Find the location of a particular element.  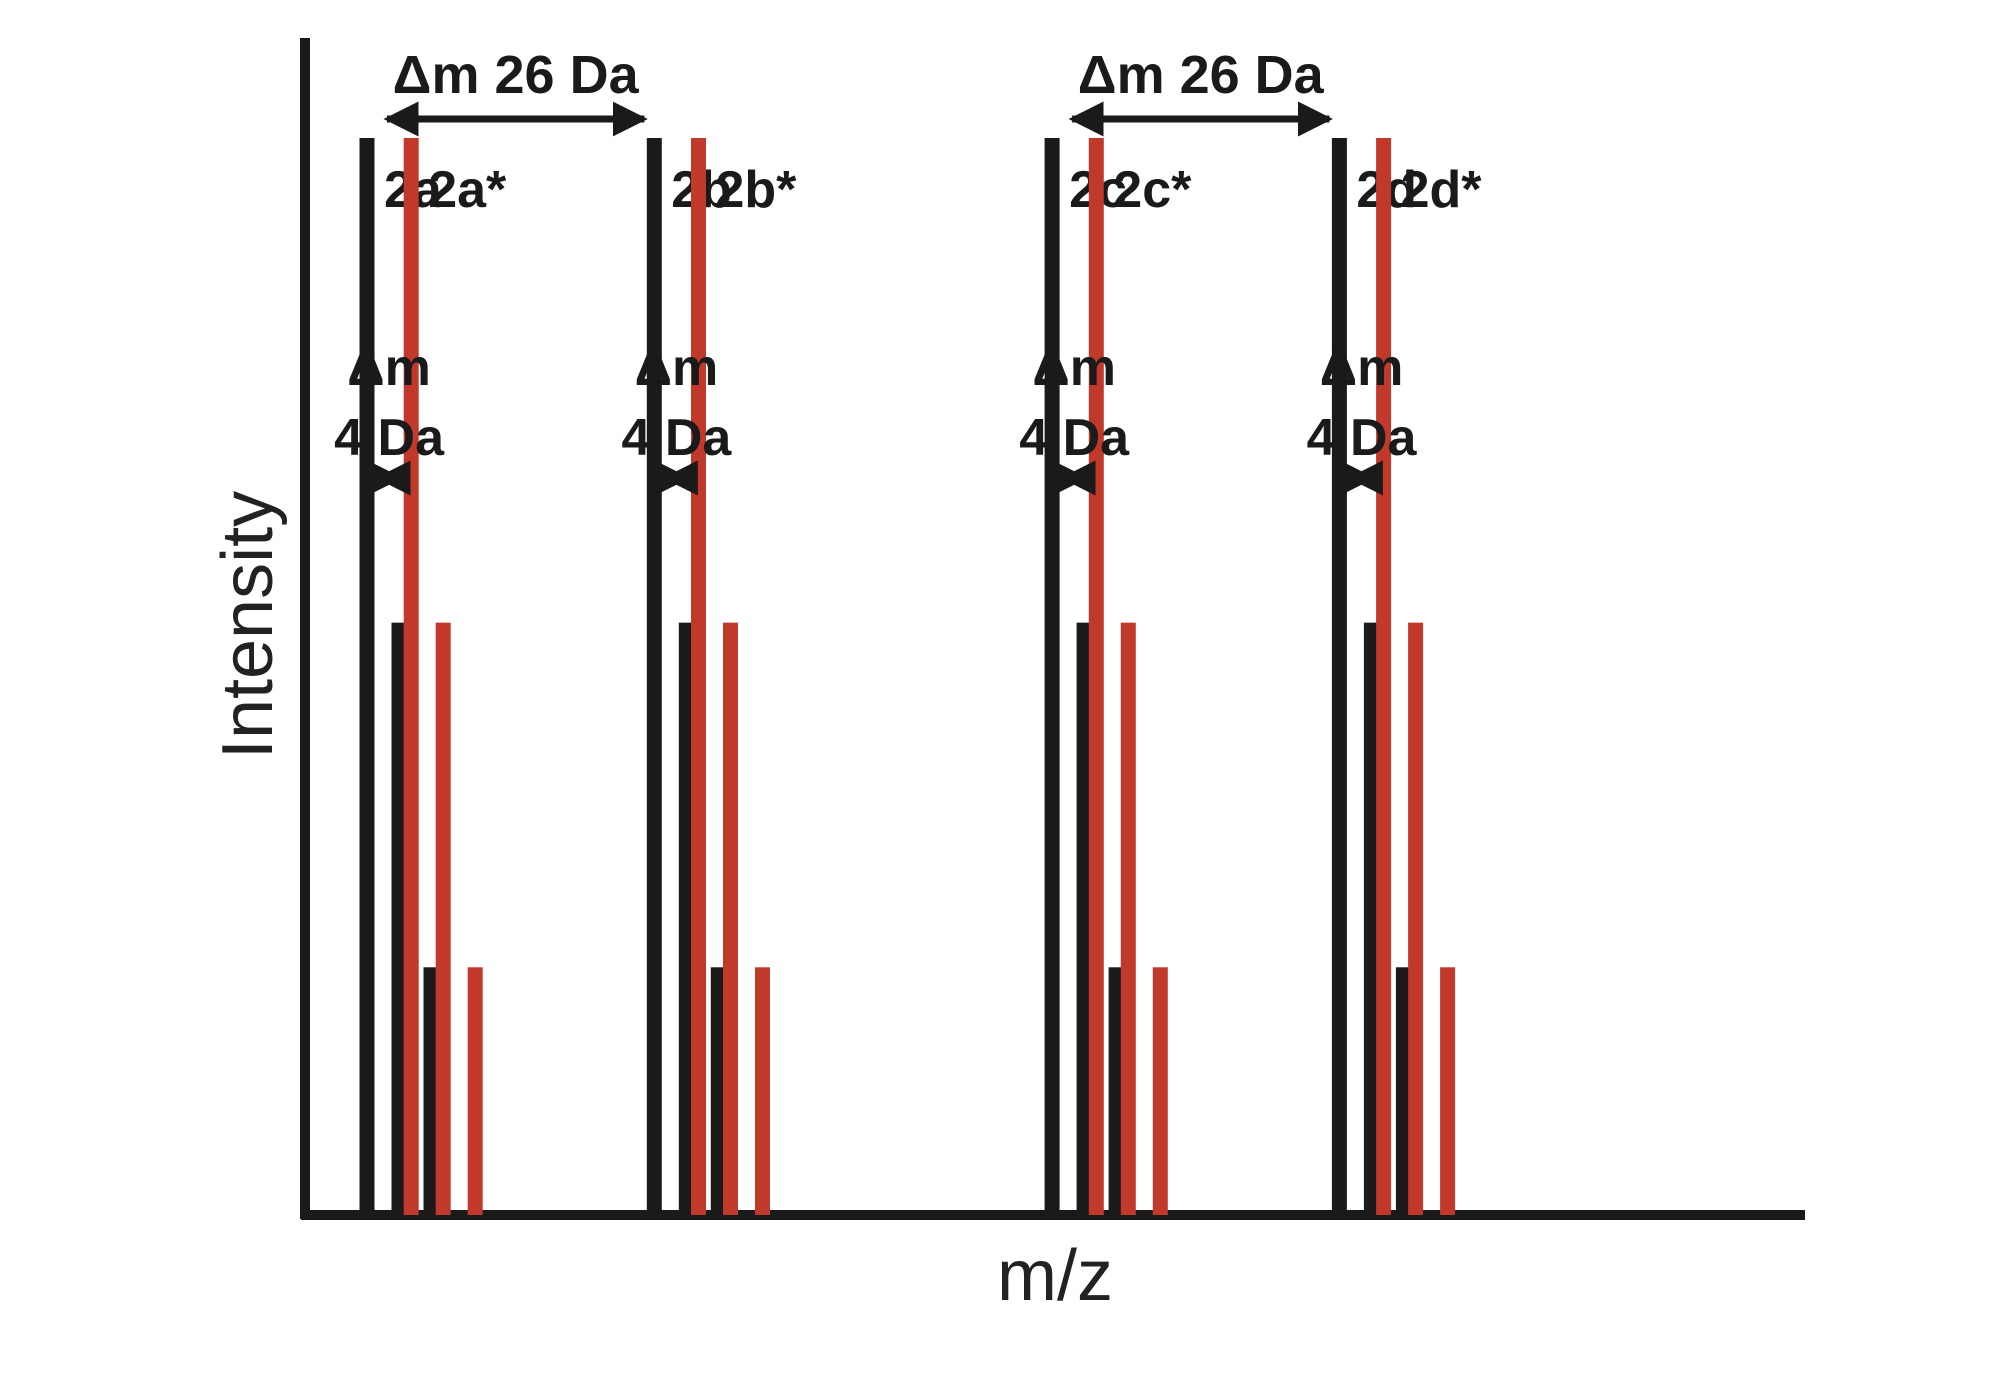

y-axis-title: Intensity is located at coordinates (248, 625).